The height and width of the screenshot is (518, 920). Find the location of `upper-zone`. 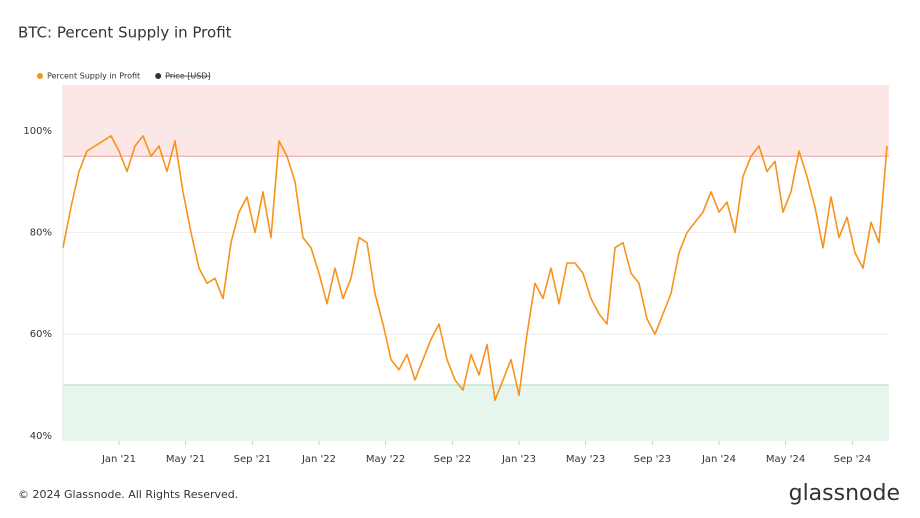

upper-zone is located at coordinates (476, 121).